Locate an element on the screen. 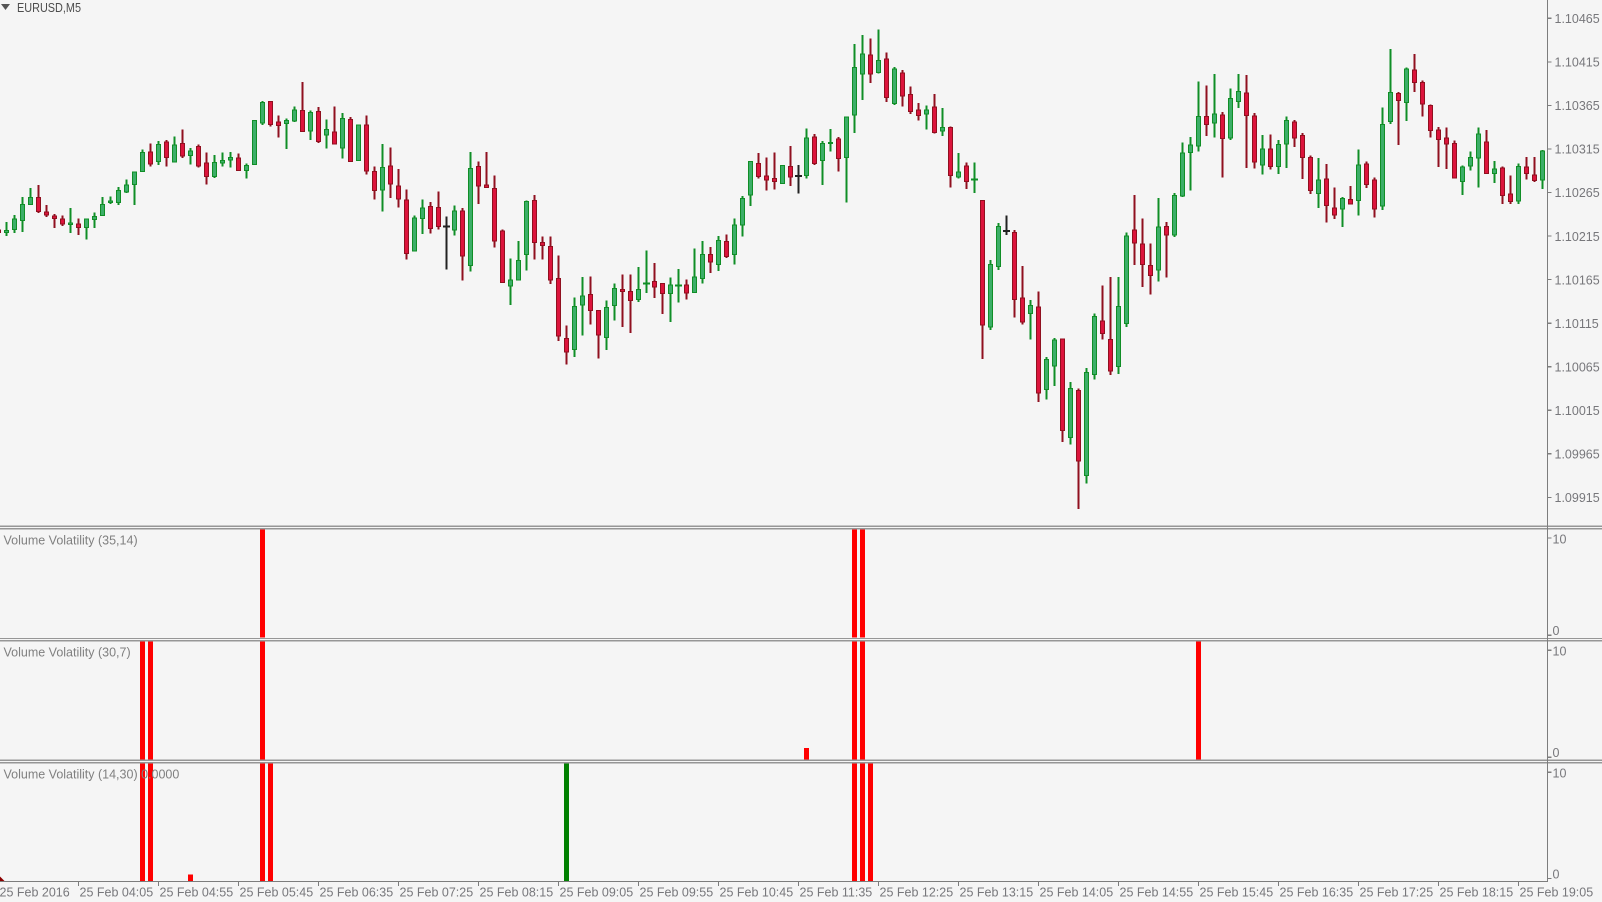  svg-text: 25 Feb 2016 is located at coordinates (35, 893).